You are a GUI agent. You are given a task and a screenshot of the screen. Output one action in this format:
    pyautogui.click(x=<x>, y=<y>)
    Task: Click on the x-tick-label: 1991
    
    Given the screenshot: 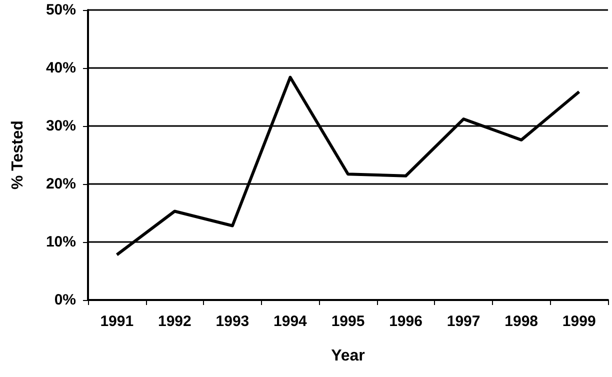 What is the action you would take?
    pyautogui.click(x=117, y=321)
    